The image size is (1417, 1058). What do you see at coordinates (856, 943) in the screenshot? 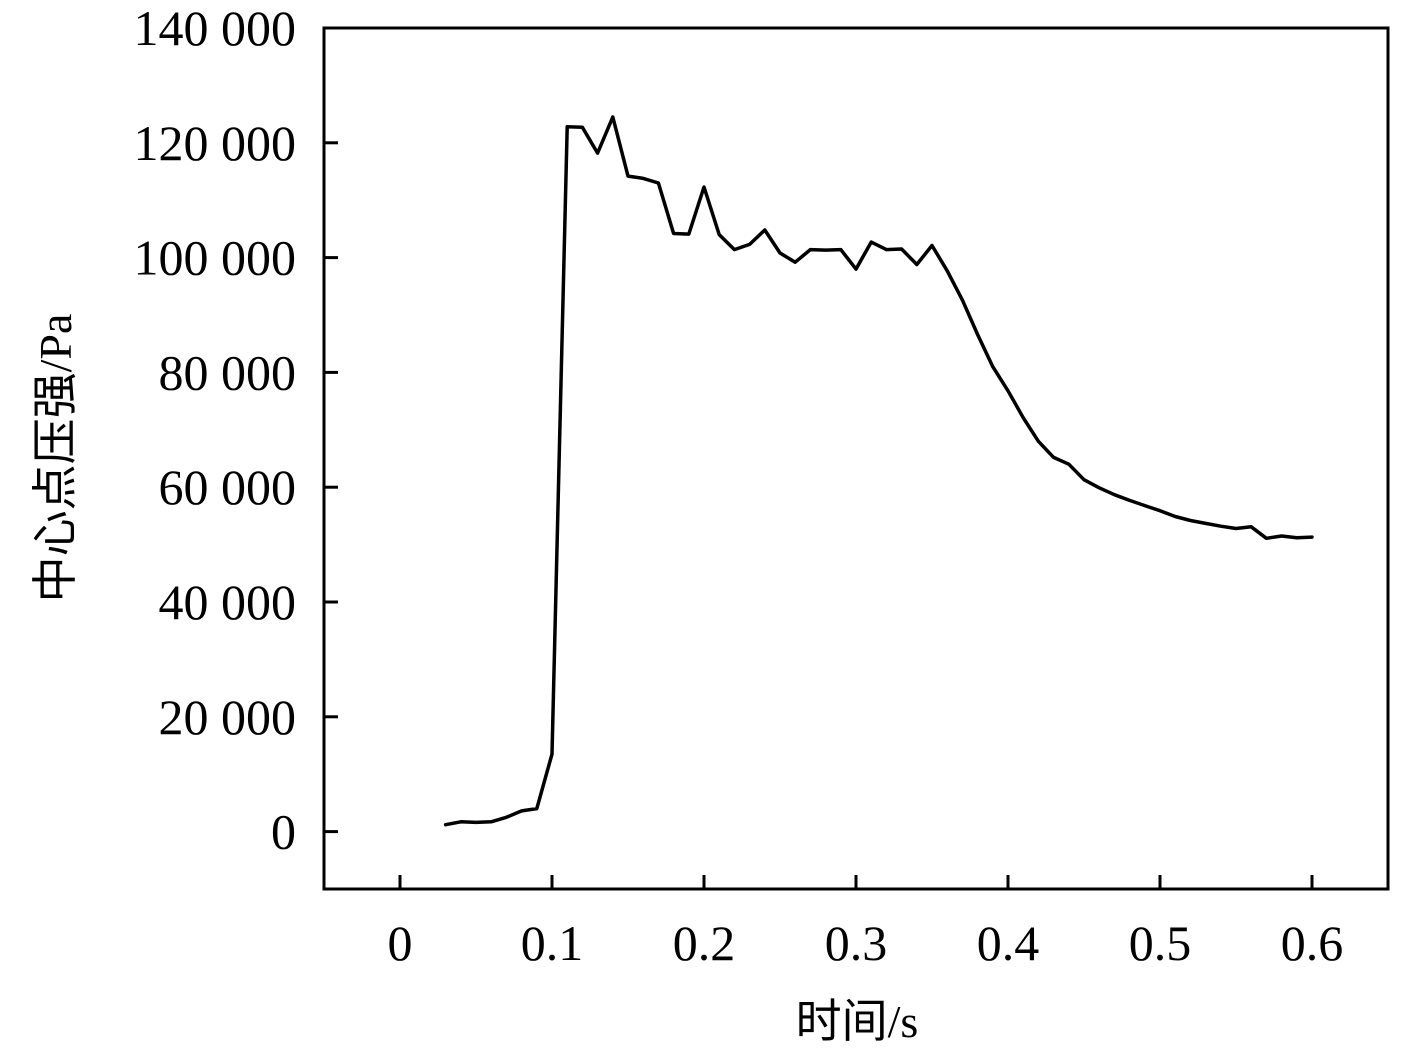
I see `x-tick-label: 0.3` at bounding box center [856, 943].